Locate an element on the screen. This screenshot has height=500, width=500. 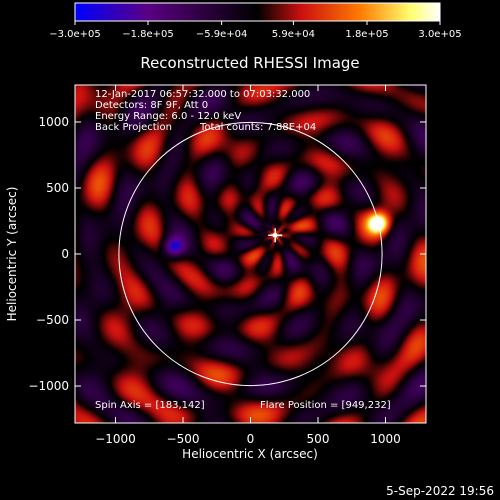
colorbar-tick-label: 5.9e+04 is located at coordinates (293, 34).